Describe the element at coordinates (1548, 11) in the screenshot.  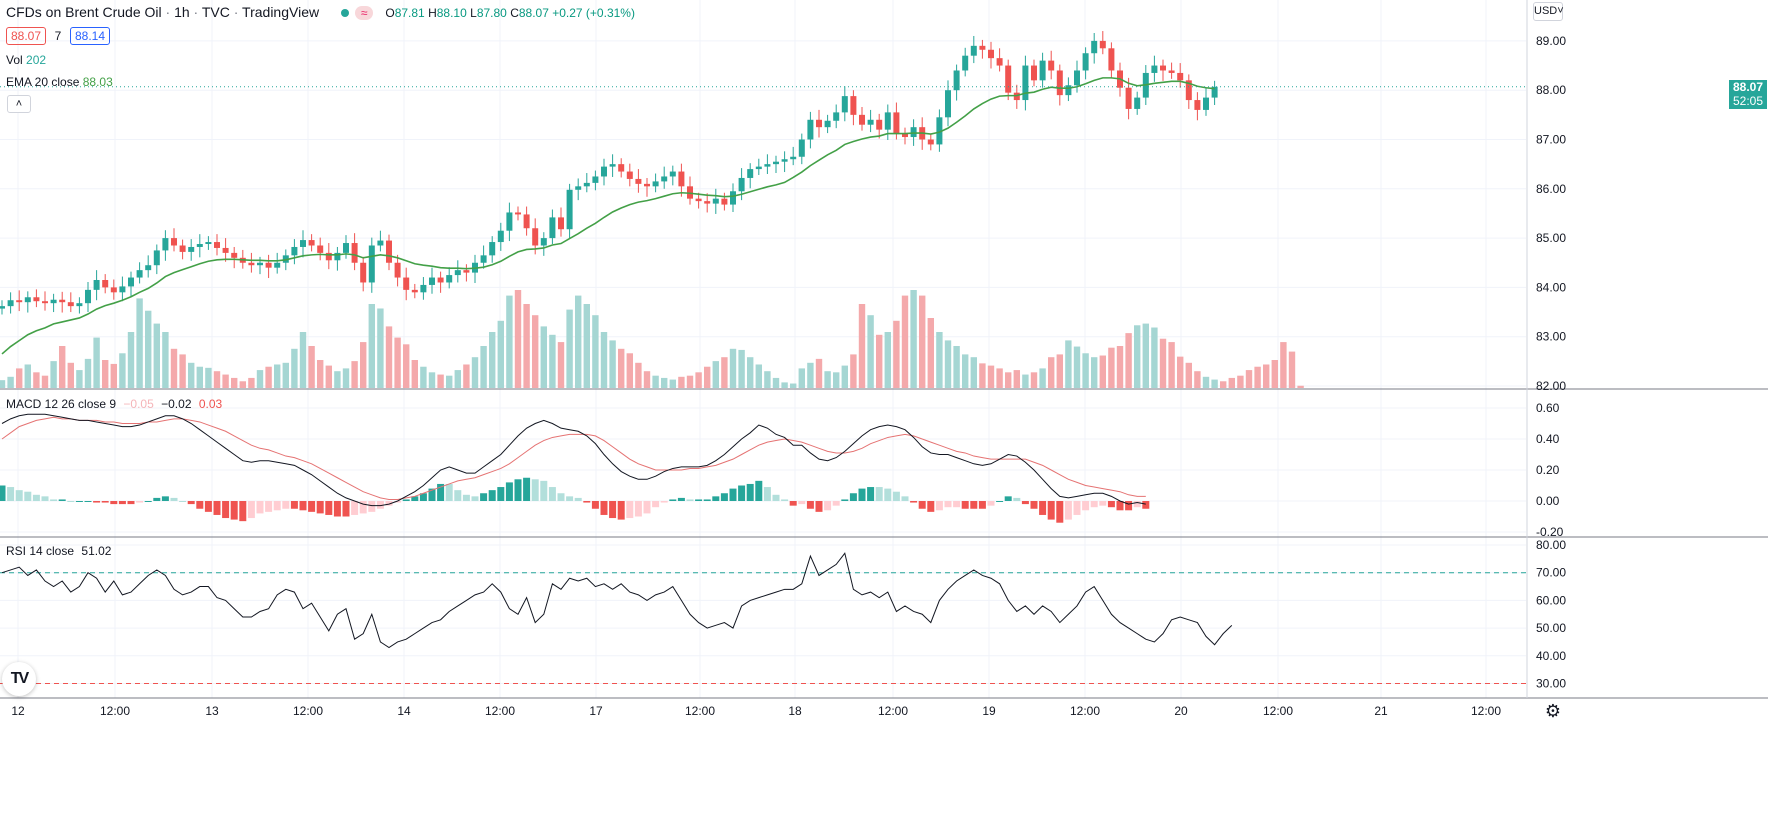
I see `currency-selector: USD˅` at that location.